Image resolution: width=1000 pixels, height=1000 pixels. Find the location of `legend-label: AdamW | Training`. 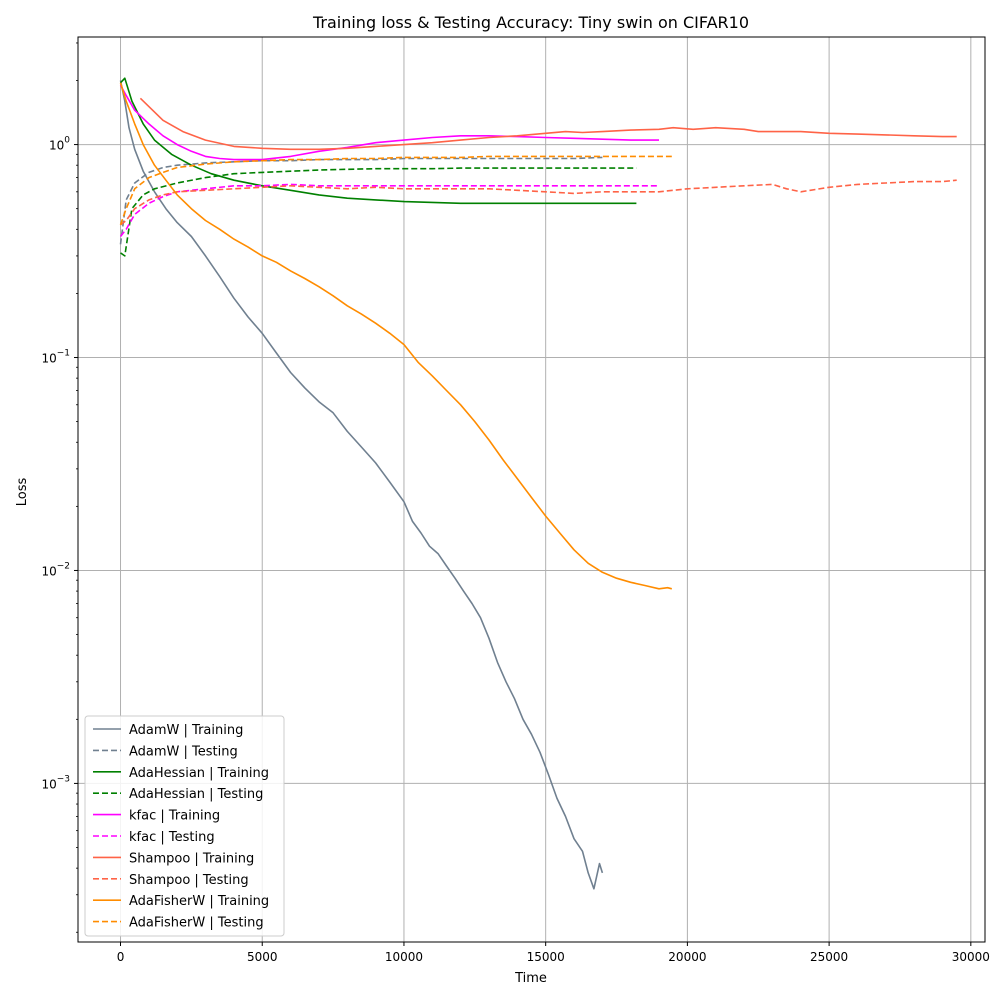

legend-label: AdamW | Training is located at coordinates (186, 730).